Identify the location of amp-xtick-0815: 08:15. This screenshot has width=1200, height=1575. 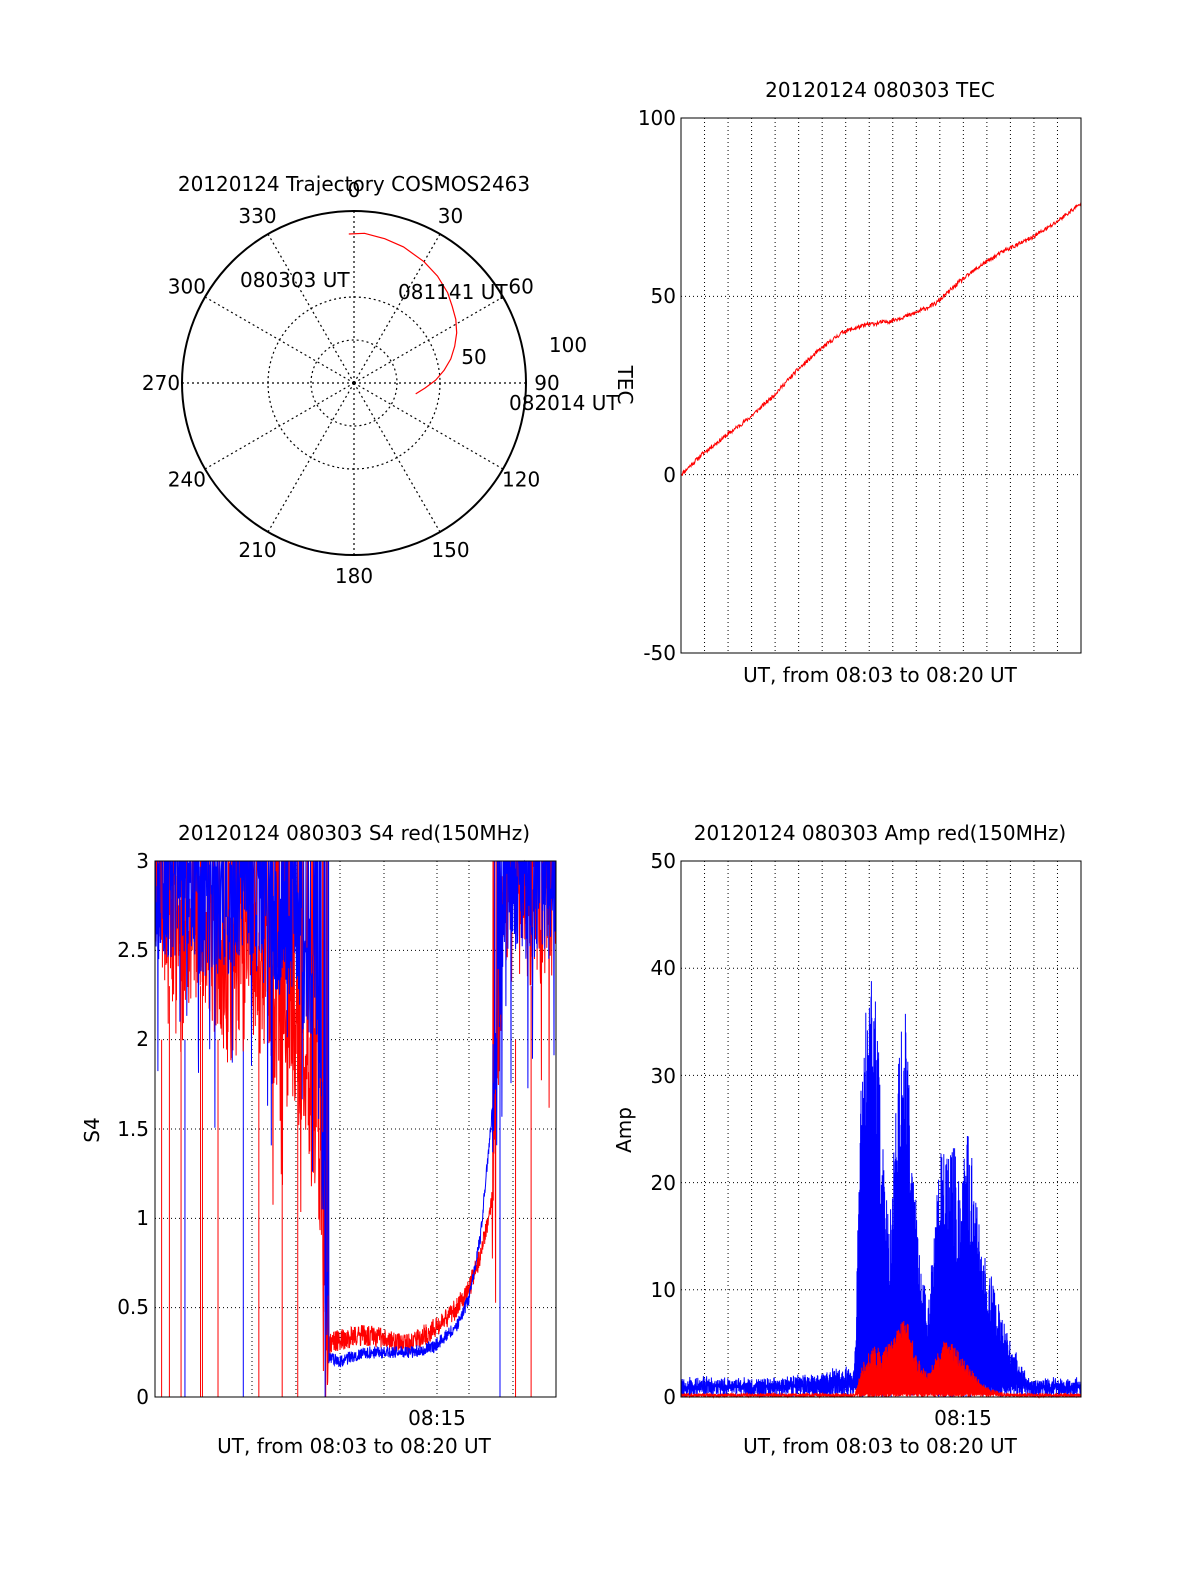
(963, 1418).